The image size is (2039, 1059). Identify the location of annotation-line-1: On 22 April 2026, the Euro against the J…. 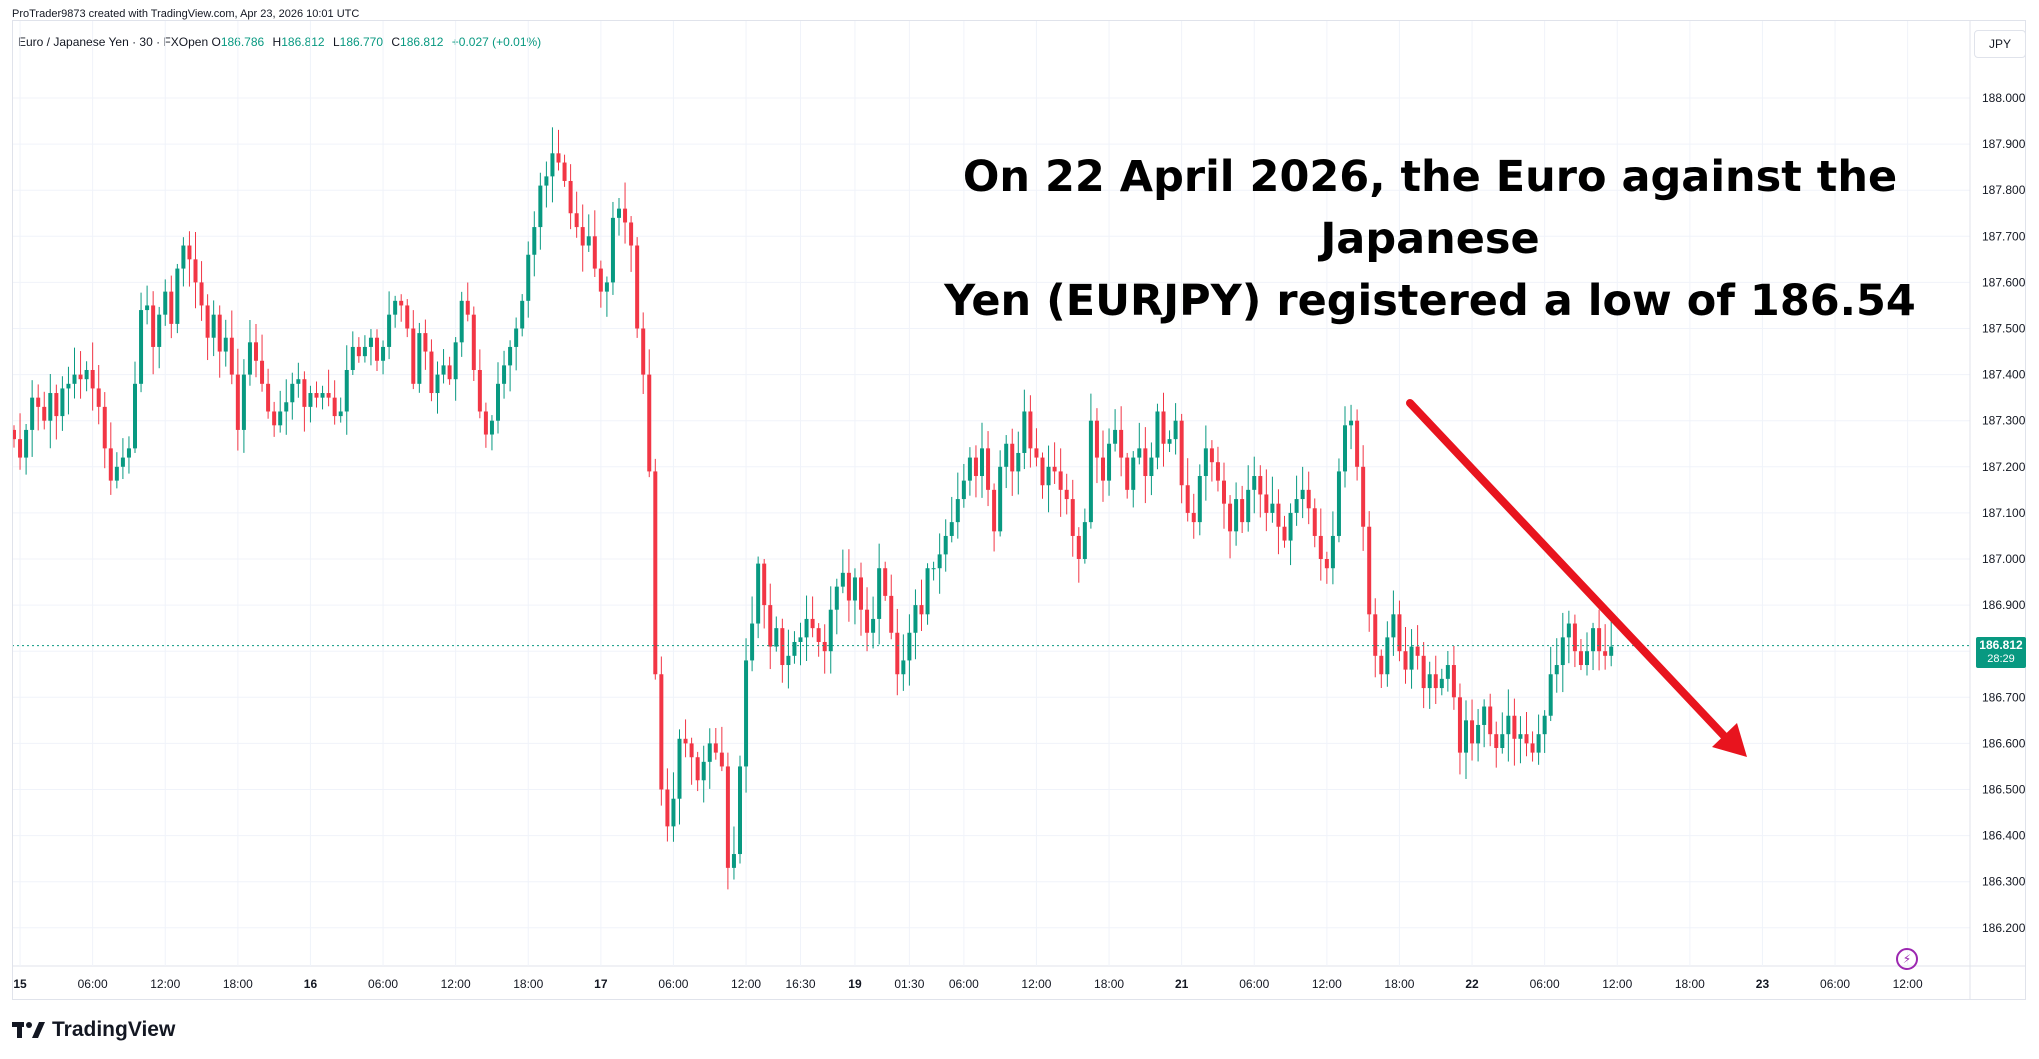
(1430, 208).